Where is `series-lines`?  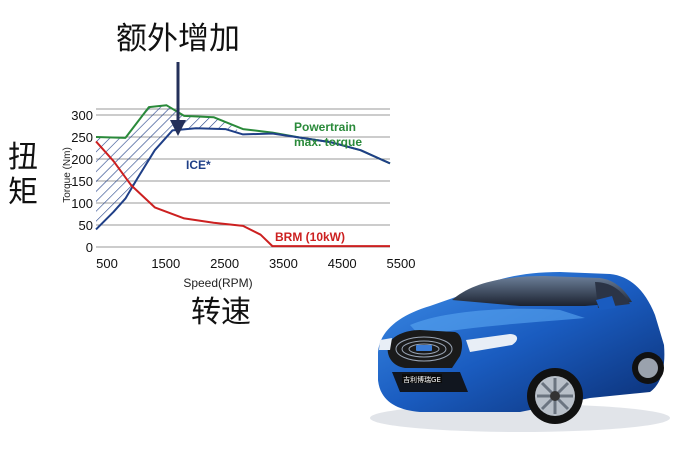 series-lines is located at coordinates (243, 176).